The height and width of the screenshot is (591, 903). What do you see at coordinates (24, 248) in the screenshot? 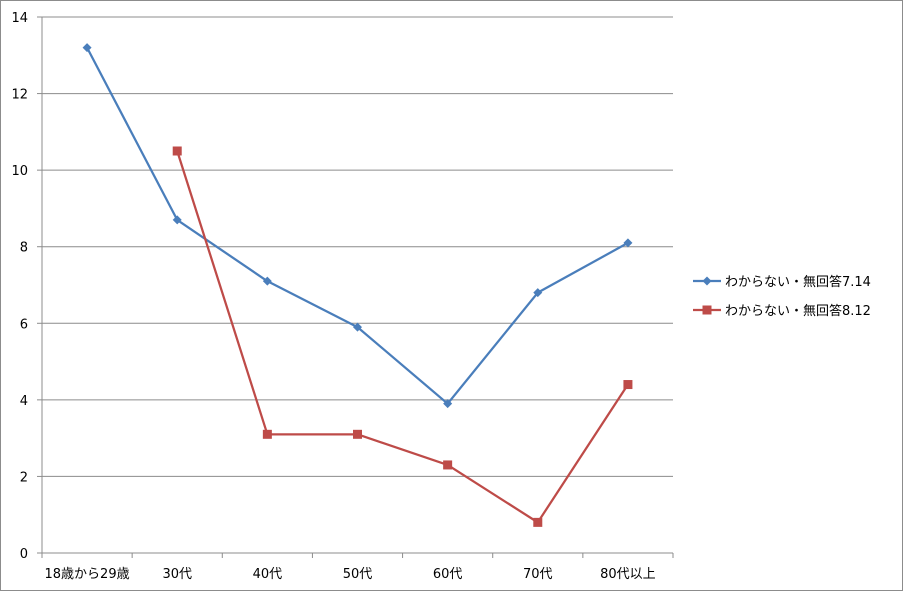
I see `y-tick-label: 8` at bounding box center [24, 248].